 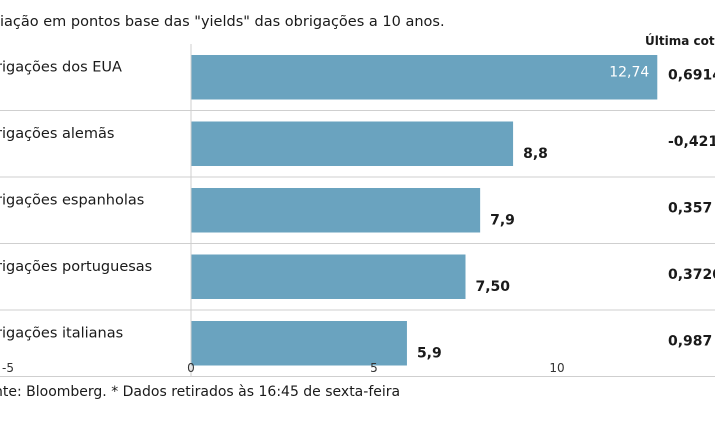 What do you see at coordinates (57, 134) in the screenshot?
I see `category-label: rigações alemãs` at bounding box center [57, 134].